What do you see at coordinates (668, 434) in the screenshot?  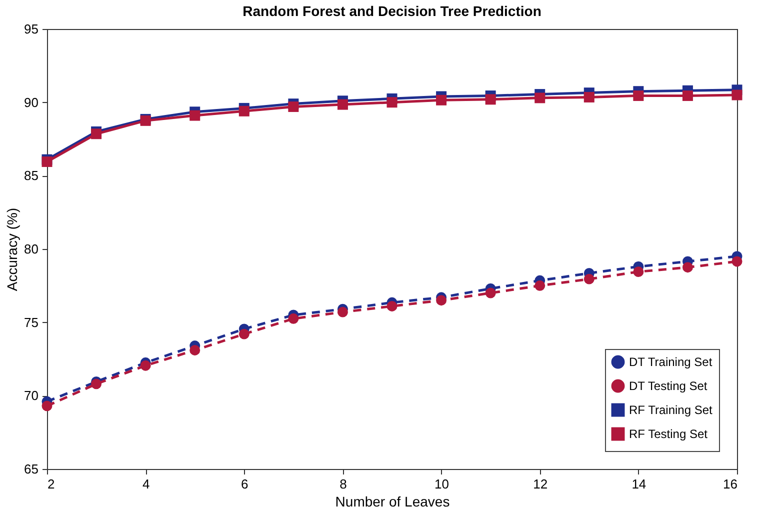 I see `legend-label: RF Testing Set` at bounding box center [668, 434].